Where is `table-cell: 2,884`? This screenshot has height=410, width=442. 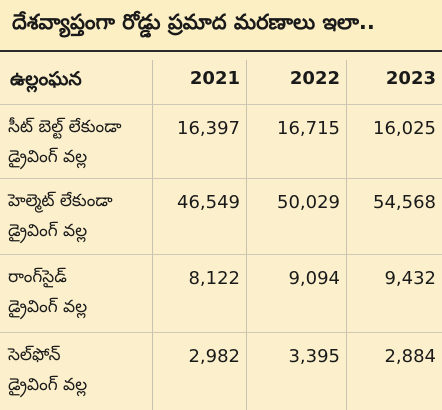
table-cell: 2,884 is located at coordinates (410, 356).